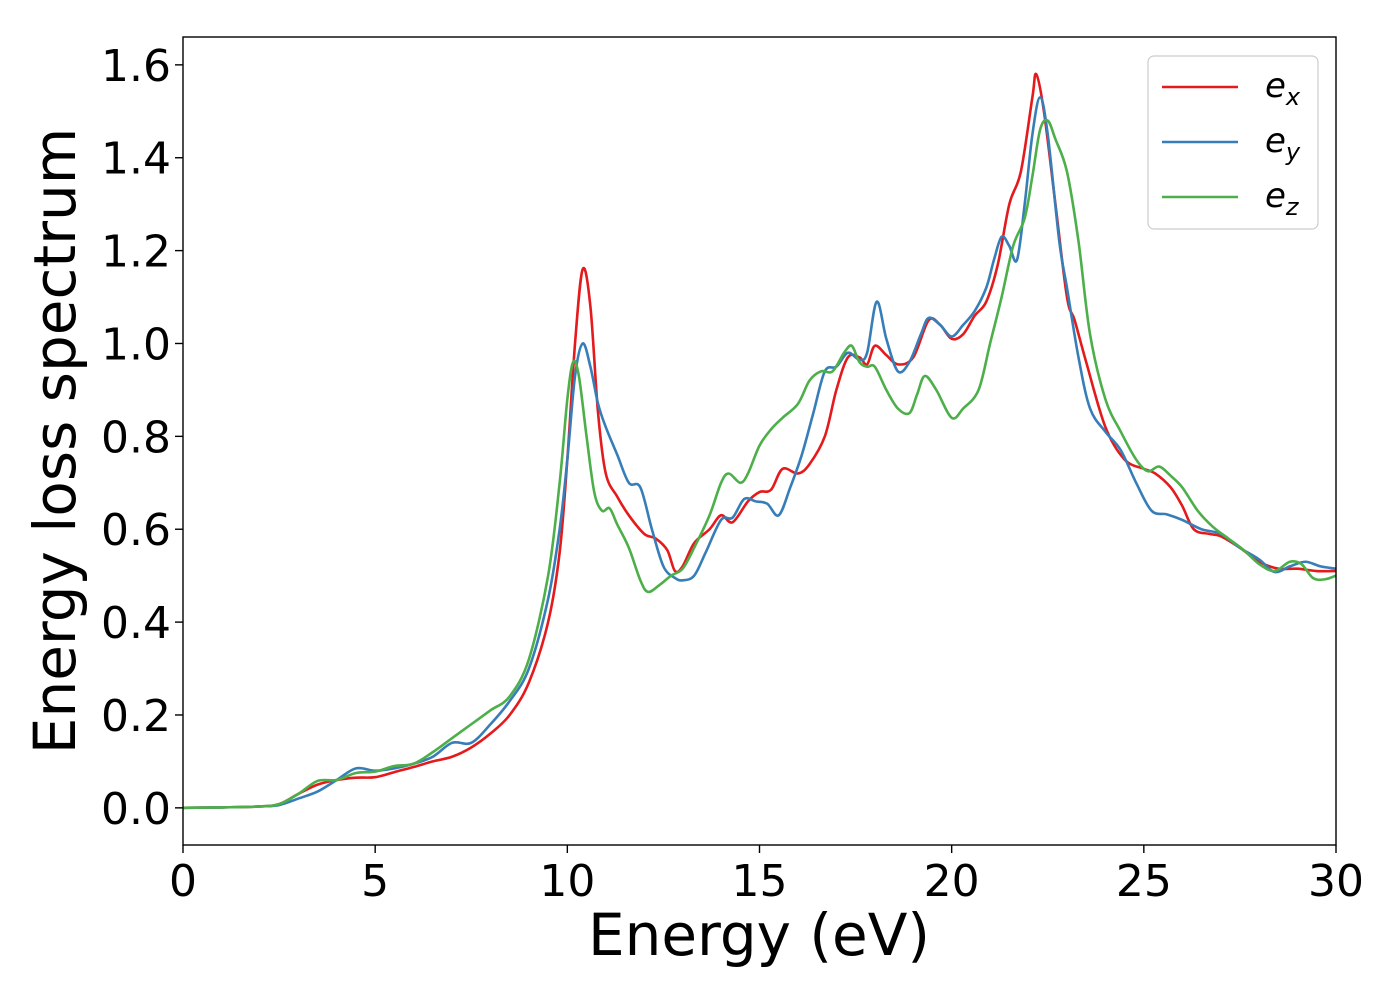  Describe the element at coordinates (1144, 881) in the screenshot. I see `x-tick-label: 25` at that location.